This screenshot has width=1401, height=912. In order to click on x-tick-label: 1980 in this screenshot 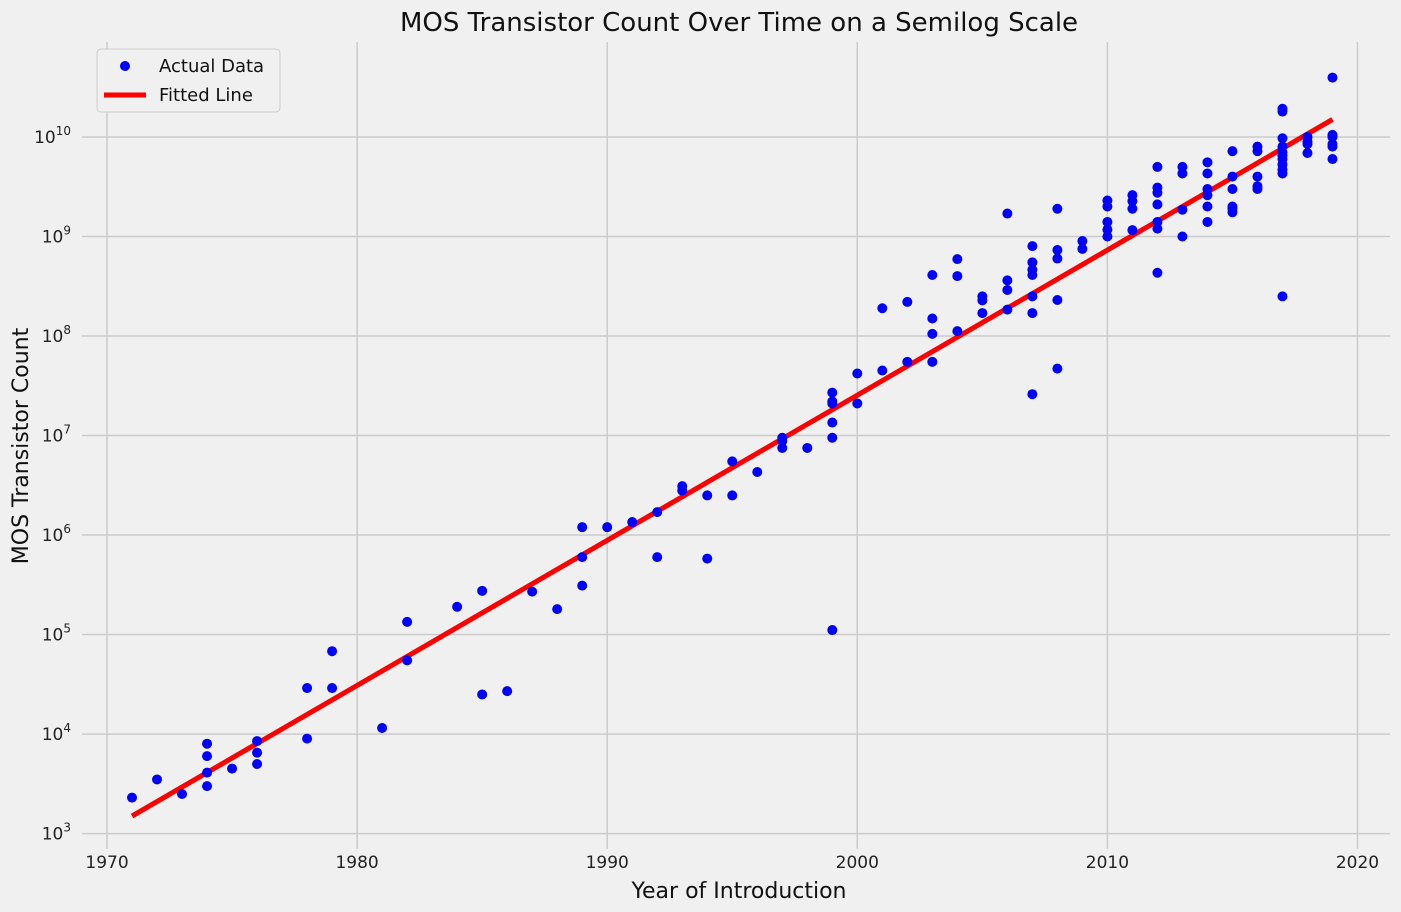, I will do `click(356, 863)`.